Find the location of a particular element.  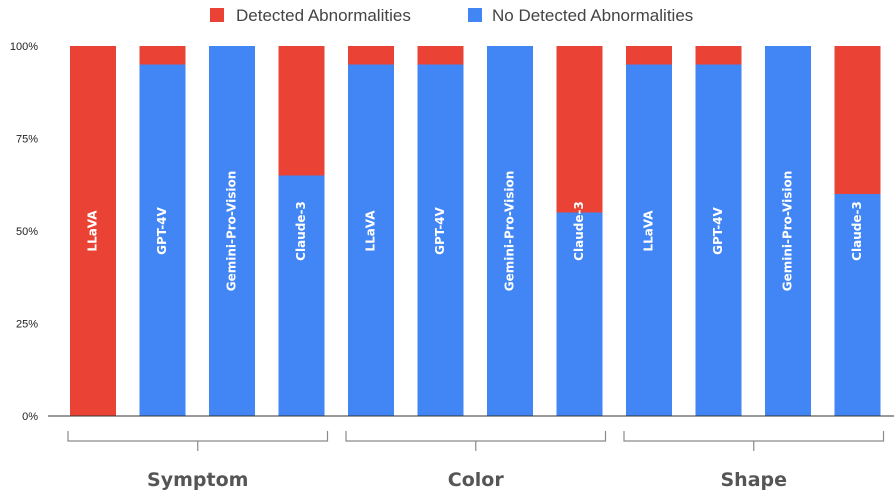

legend-label-detected-abnormalities: Detected Abnormalities is located at coordinates (323, 15).